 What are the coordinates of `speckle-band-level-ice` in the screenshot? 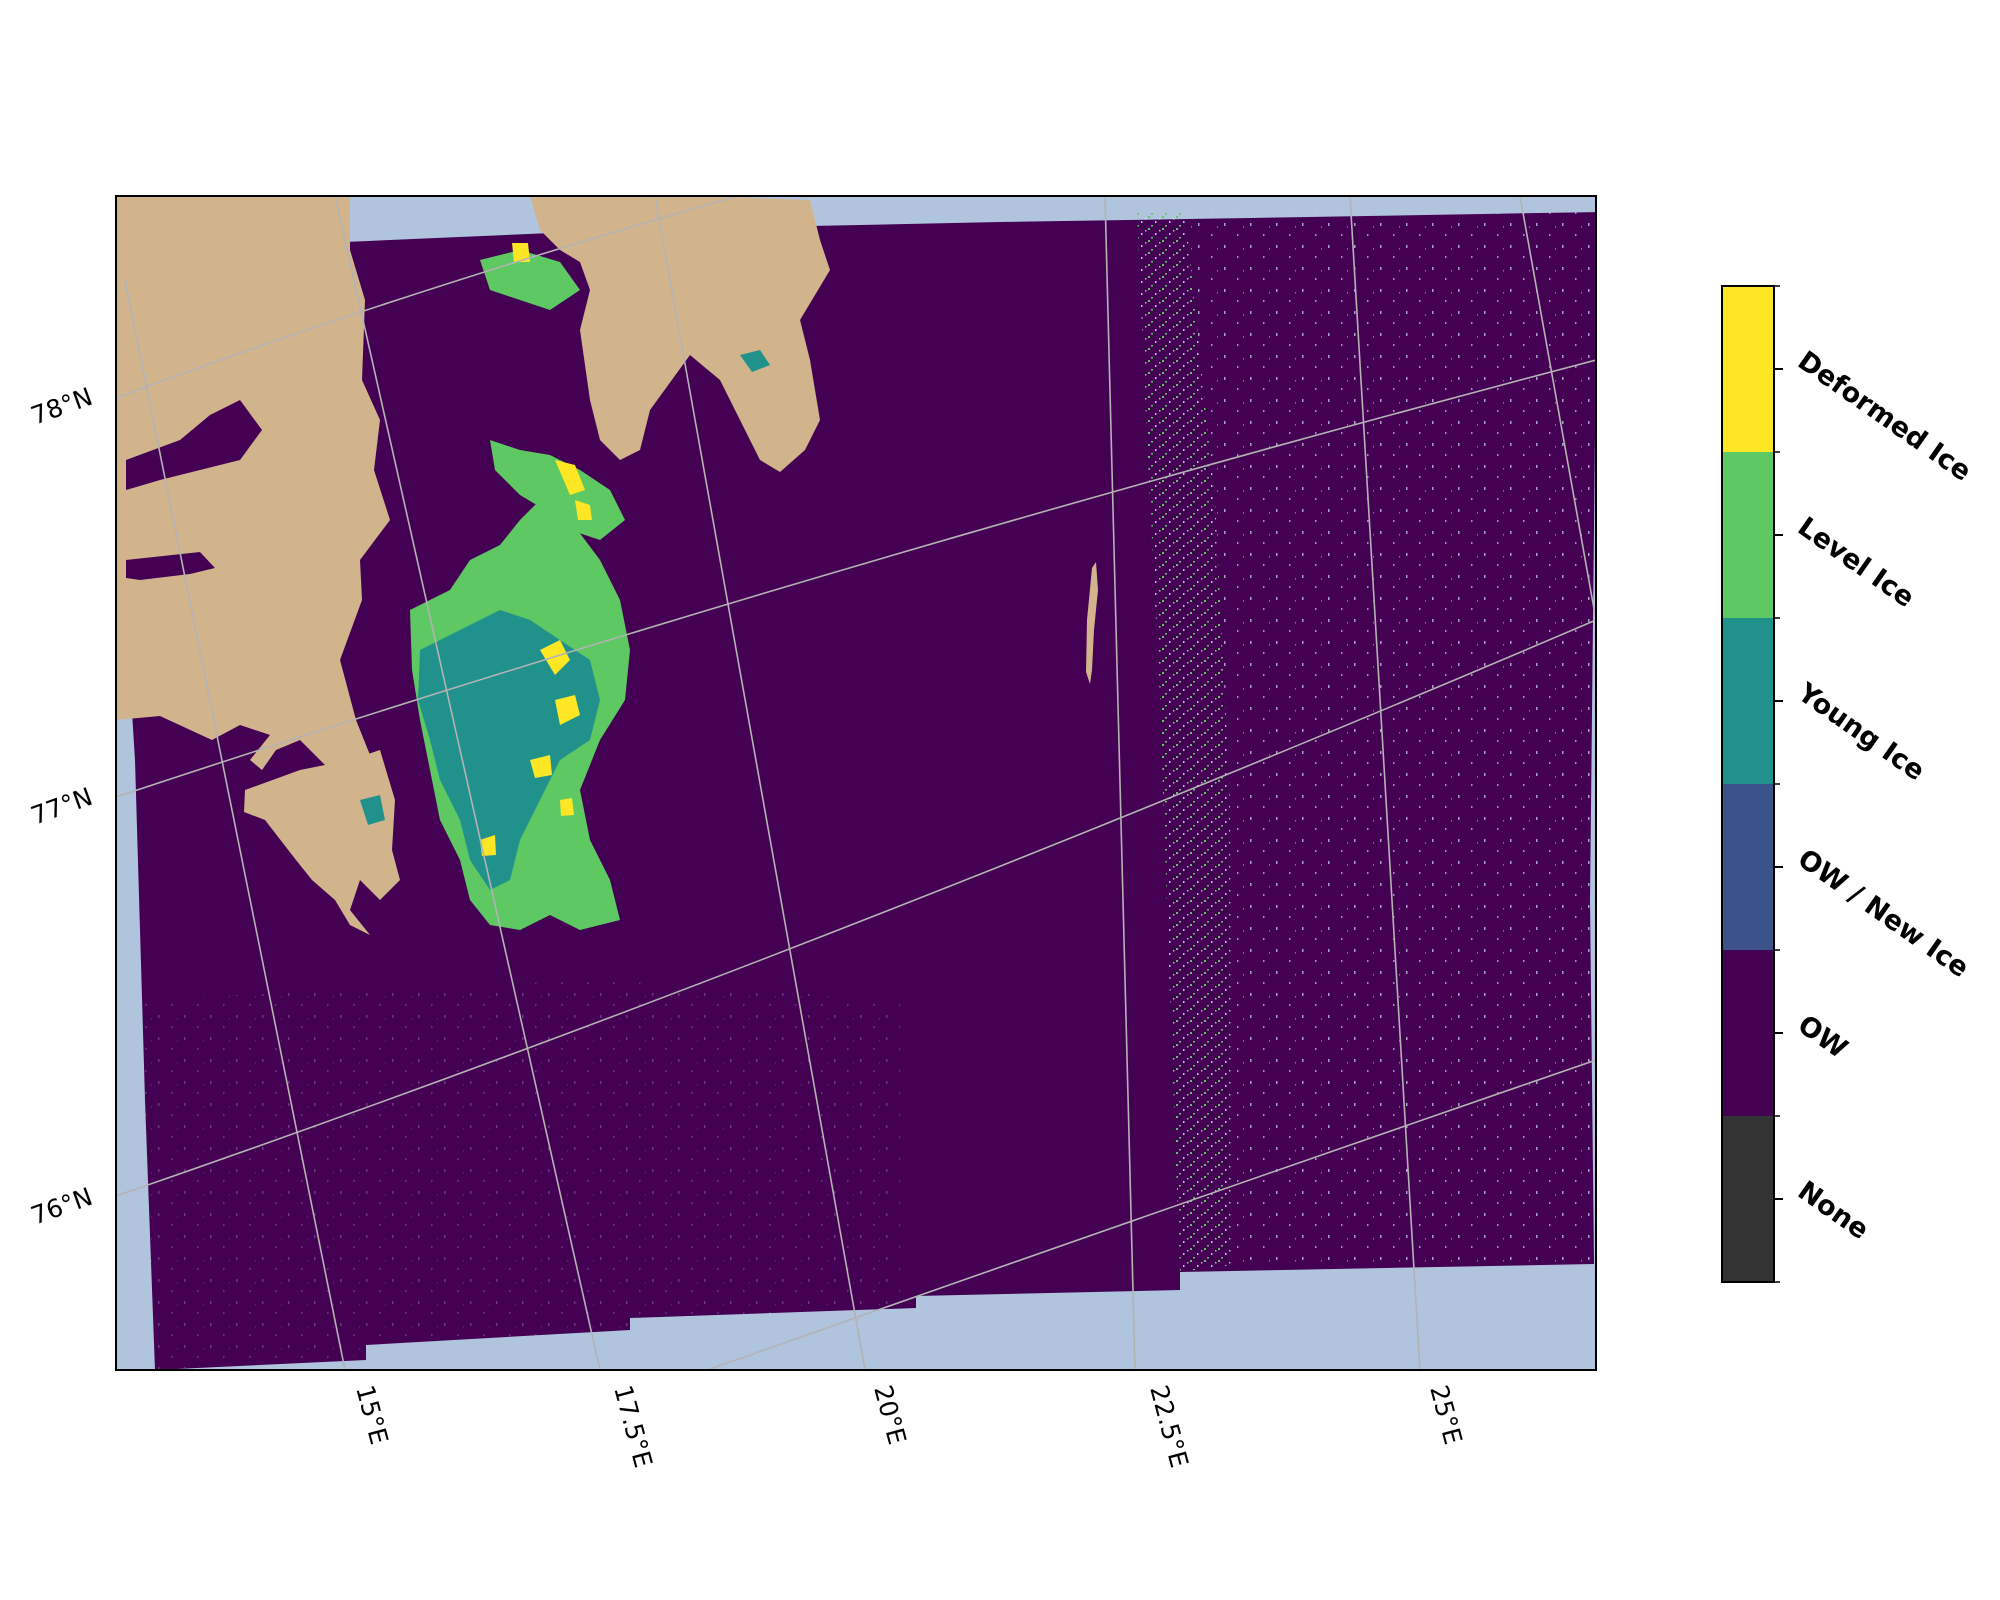 It's located at (1184, 742).